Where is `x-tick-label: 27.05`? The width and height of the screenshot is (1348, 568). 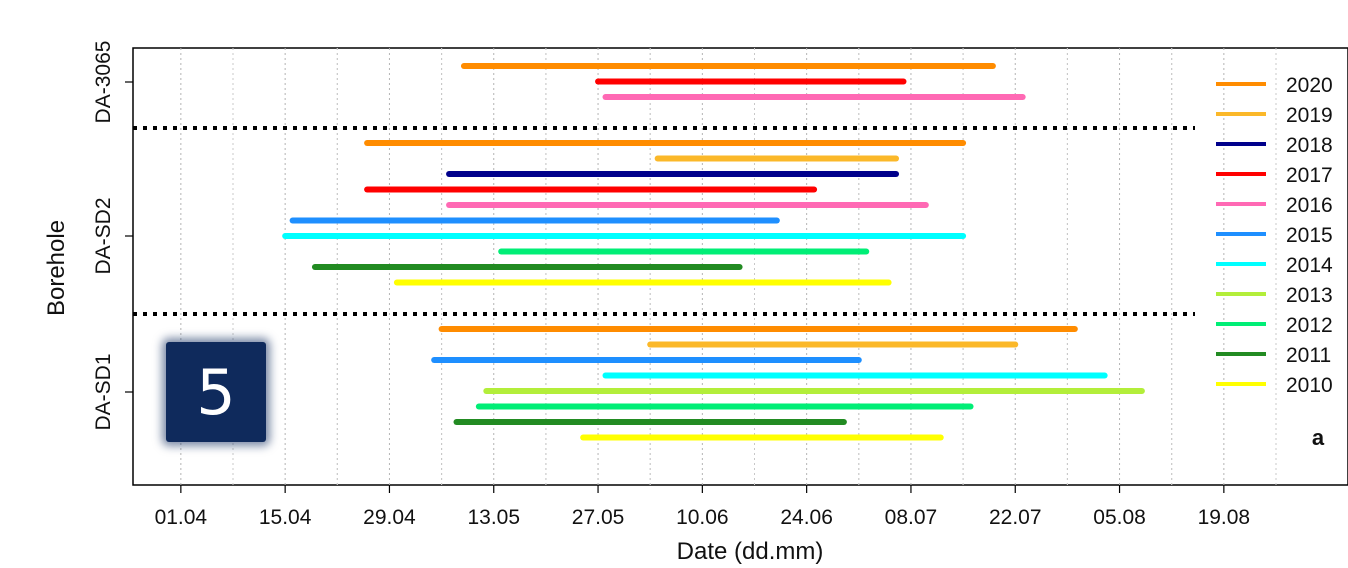
x-tick-label: 27.05 is located at coordinates (598, 517).